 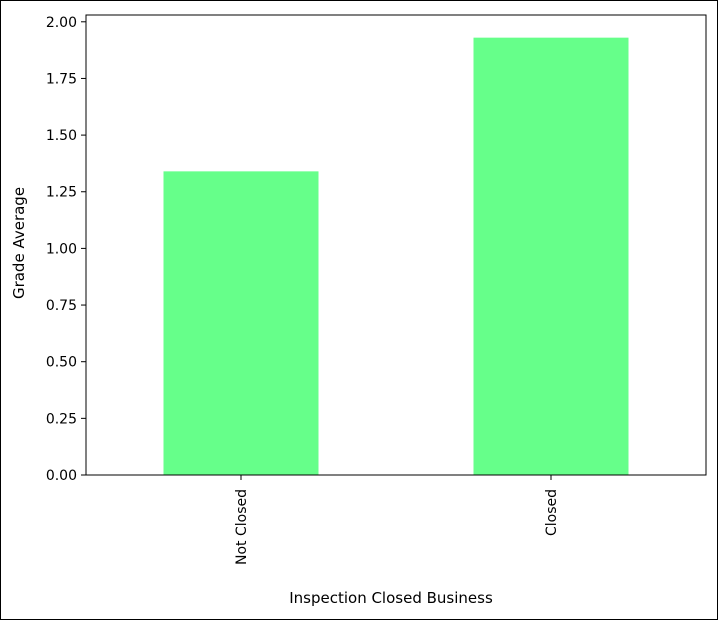 What do you see at coordinates (241, 323) in the screenshot?
I see `bar-not-closed` at bounding box center [241, 323].